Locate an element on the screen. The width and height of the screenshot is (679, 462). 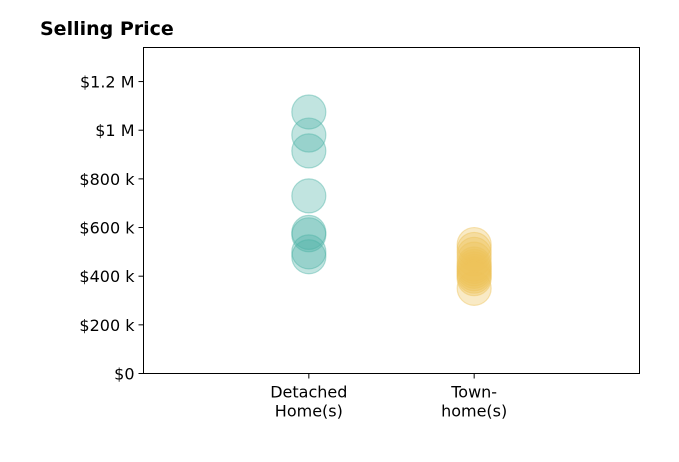
x-category-label: Town-home(s) is located at coordinates (474, 402).